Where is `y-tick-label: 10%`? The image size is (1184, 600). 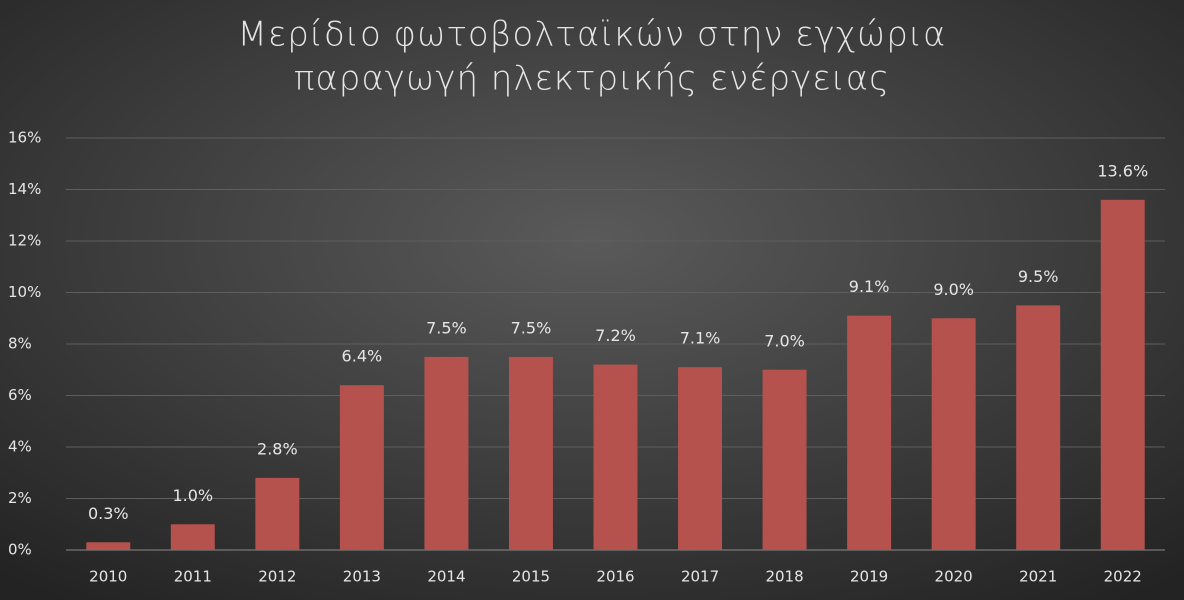 y-tick-label: 10% is located at coordinates (24, 292).